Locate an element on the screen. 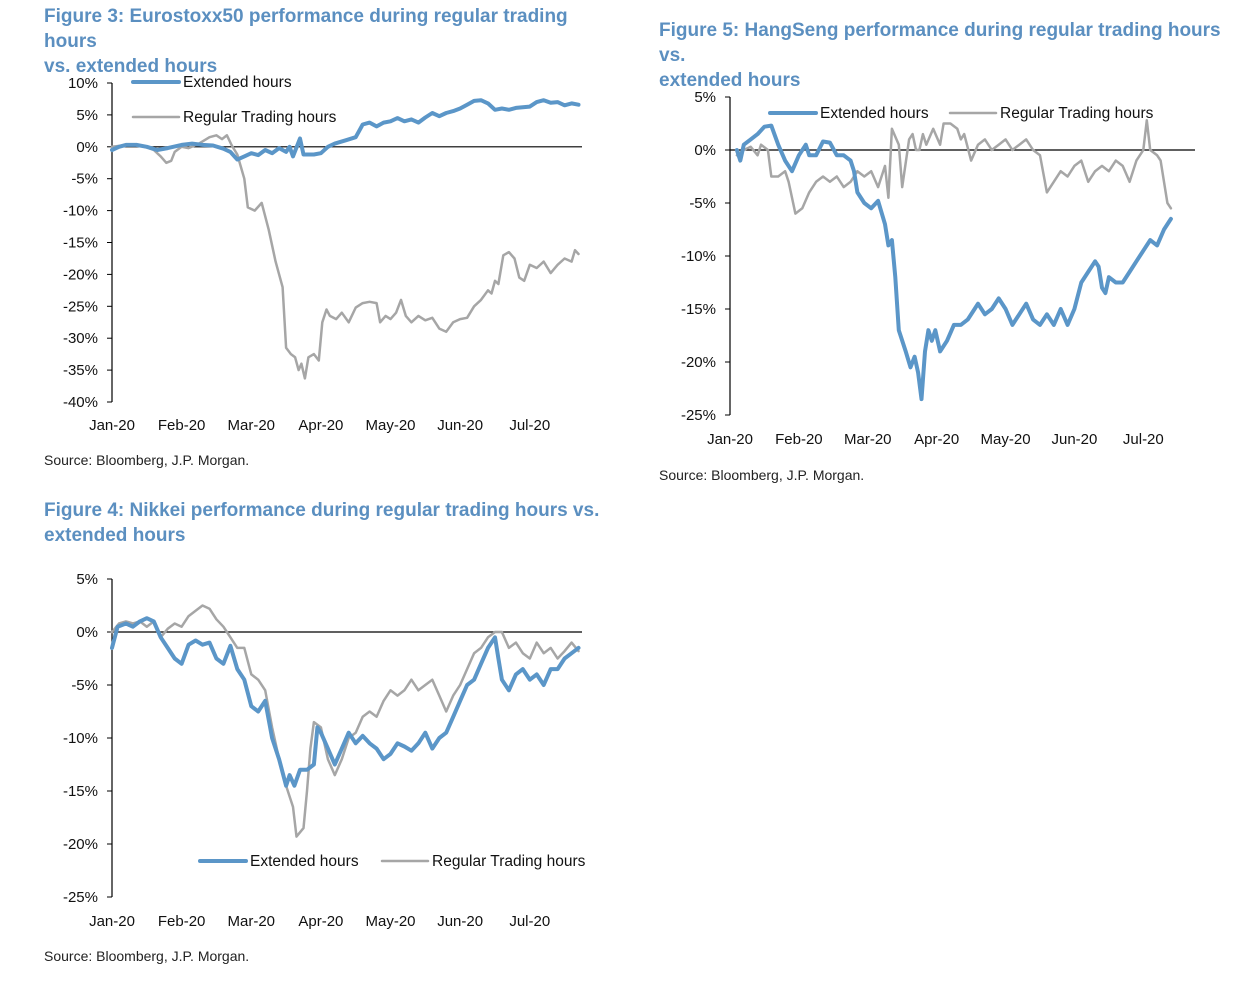 This screenshot has width=1242, height=982. figure-4-title-line2: extended hours is located at coordinates (115, 535).